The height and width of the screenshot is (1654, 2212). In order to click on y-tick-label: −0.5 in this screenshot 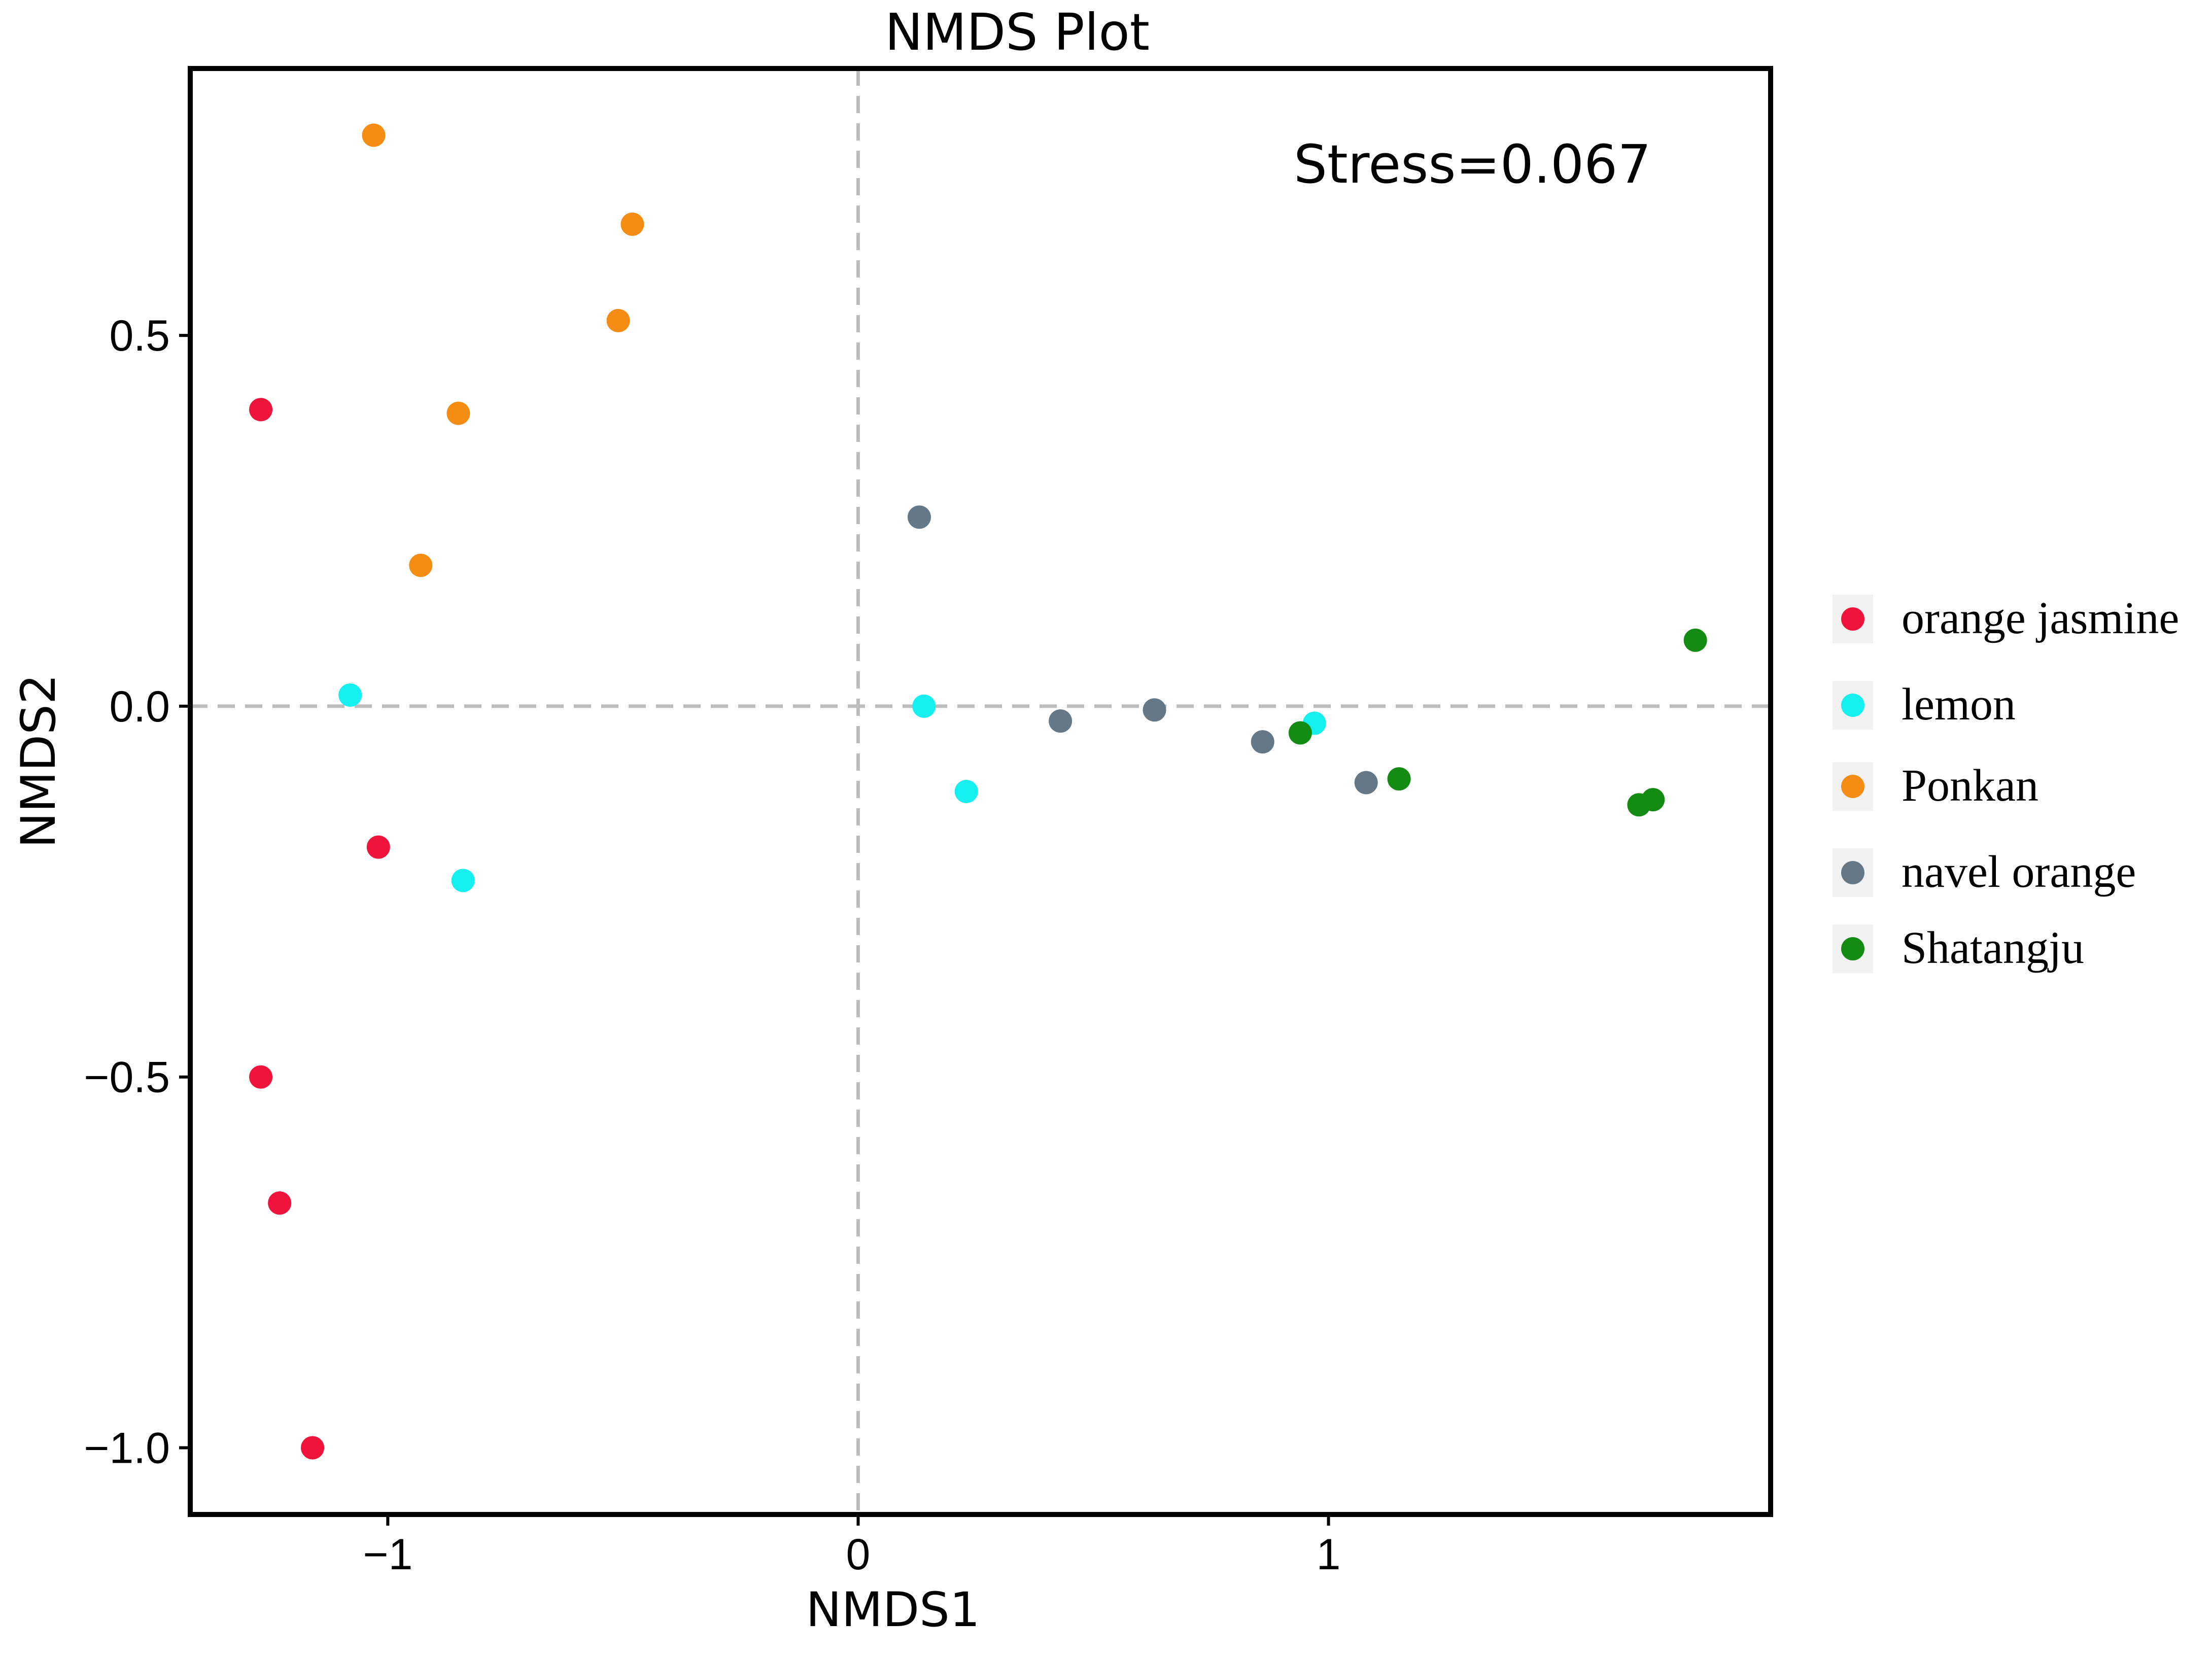, I will do `click(127, 1077)`.